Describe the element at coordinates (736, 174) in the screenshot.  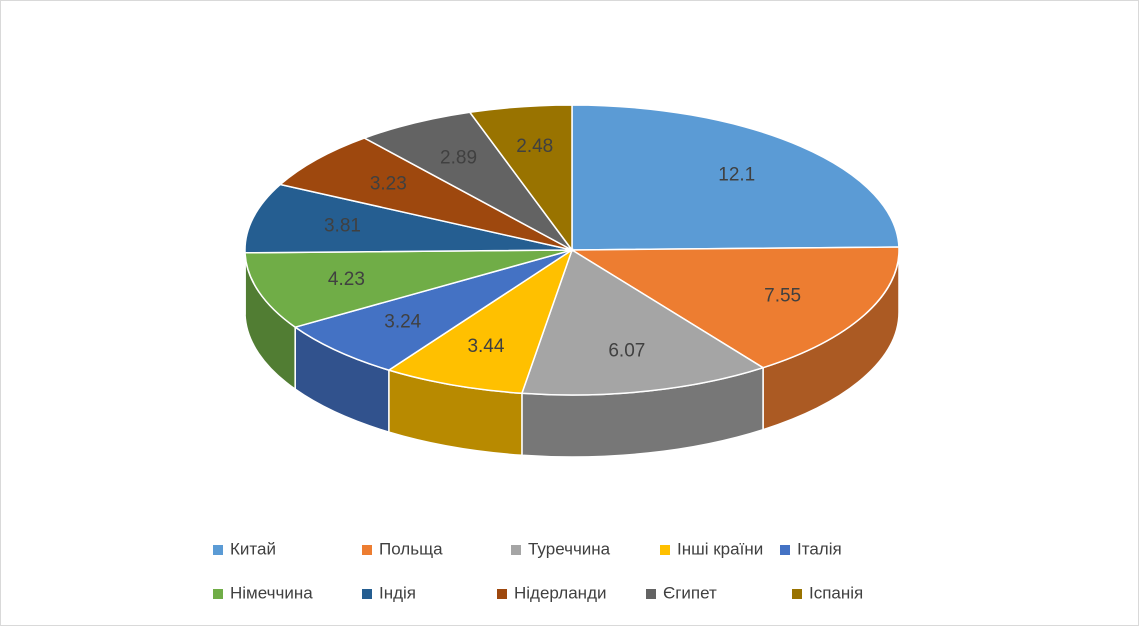
I see `data-label: 12.1` at that location.